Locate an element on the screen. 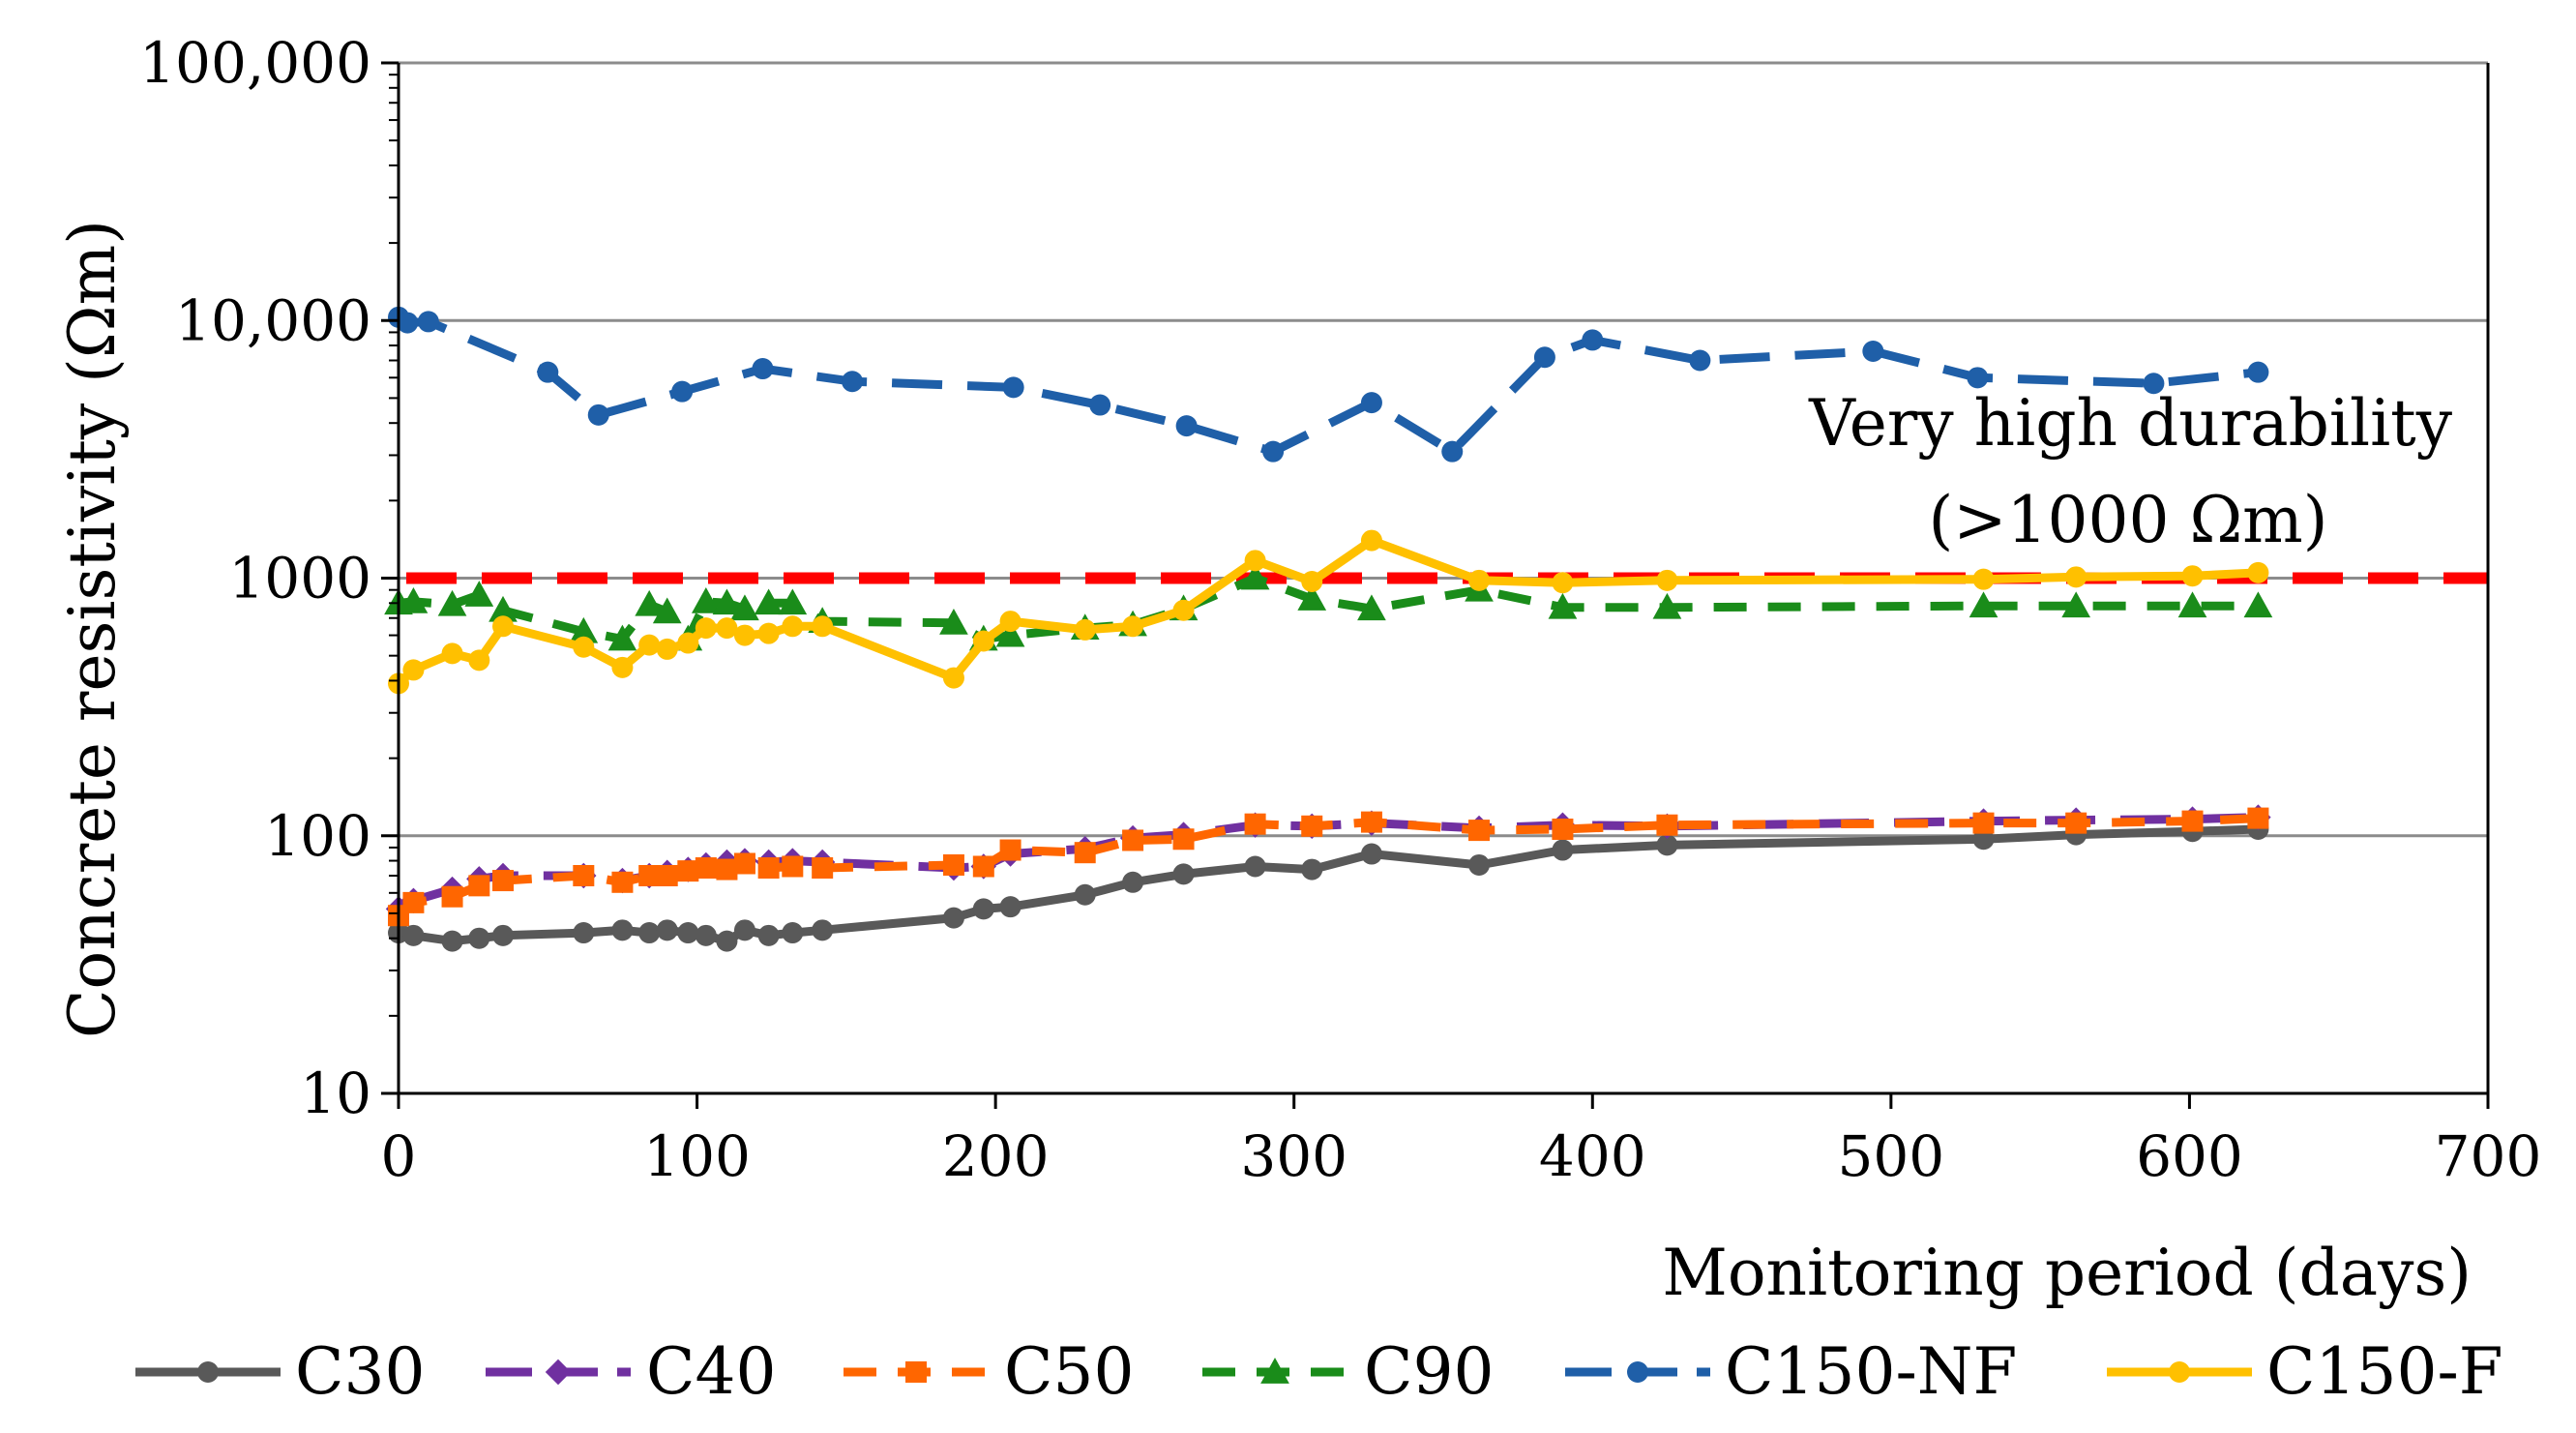  legend-item-c90: C90 is located at coordinates (1348, 1371).